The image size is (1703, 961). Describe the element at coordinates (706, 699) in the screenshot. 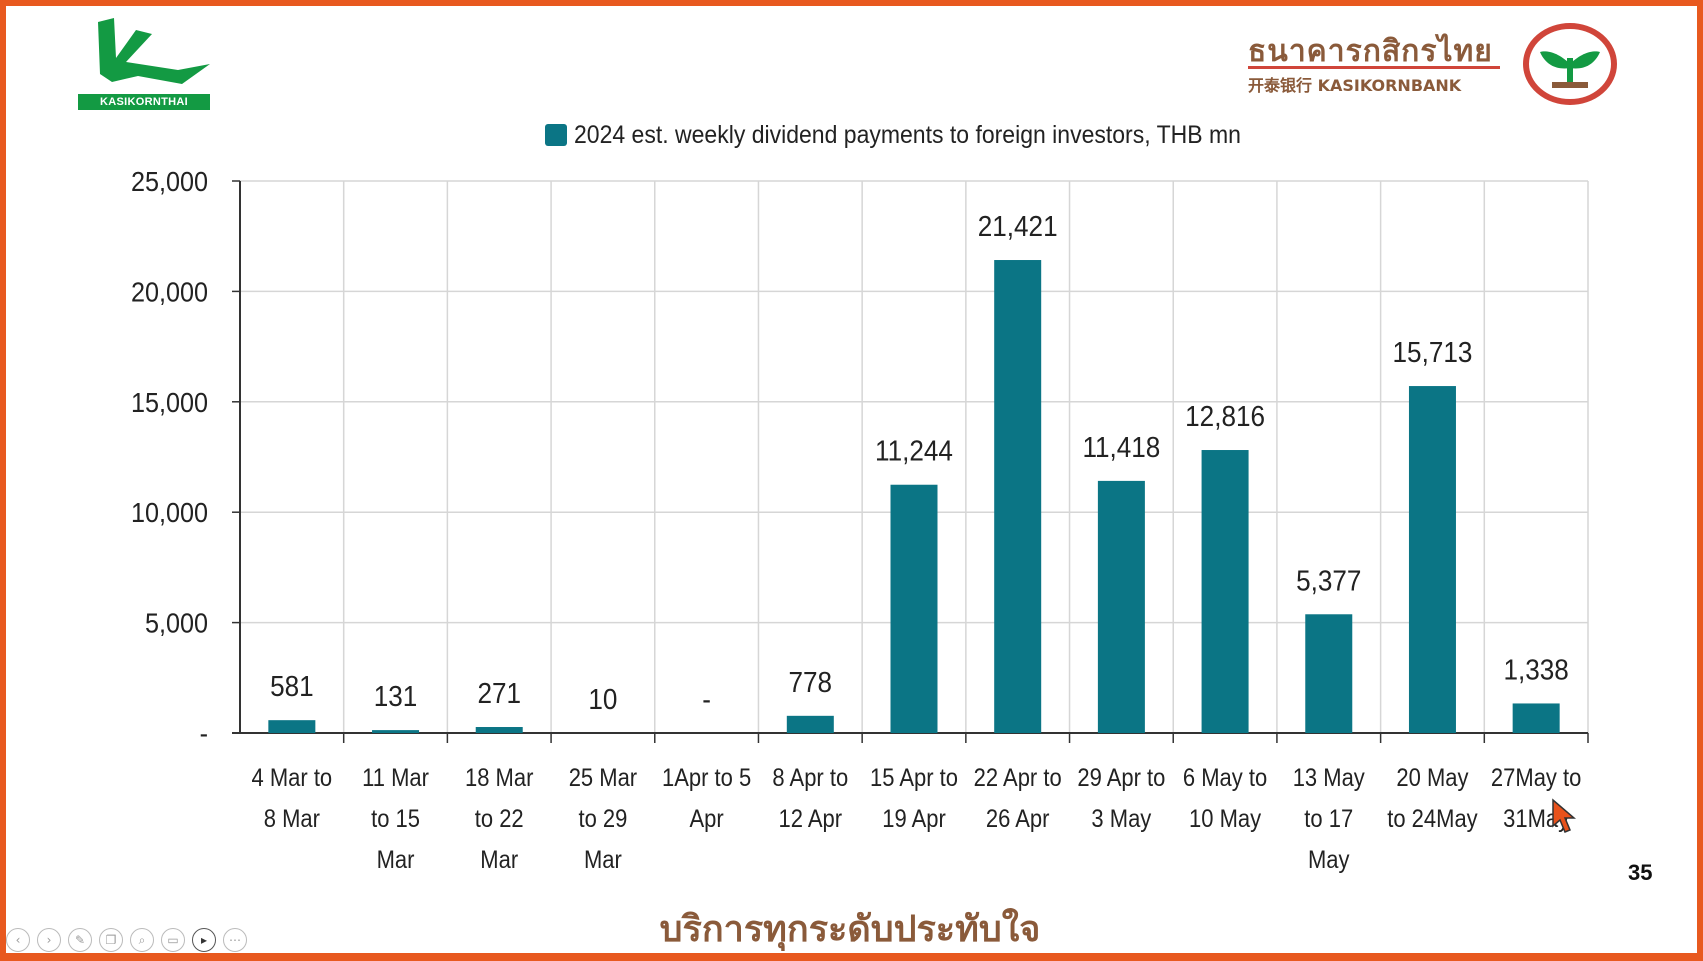

I see `data-label: -` at that location.